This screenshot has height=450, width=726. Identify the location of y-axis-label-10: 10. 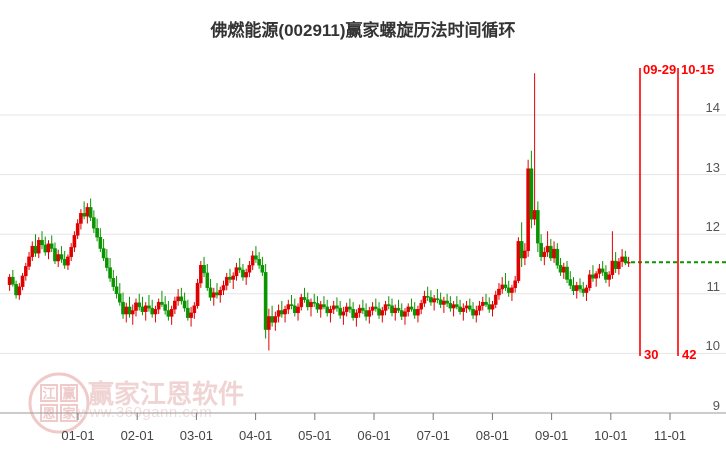
(712, 346).